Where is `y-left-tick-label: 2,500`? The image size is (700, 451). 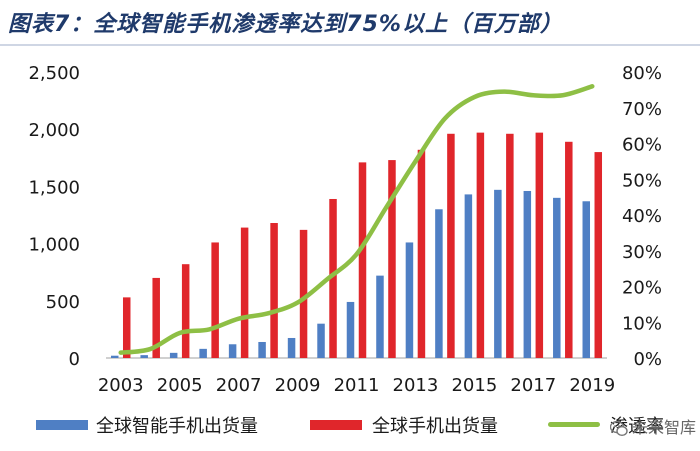 y-left-tick-label: 2,500 is located at coordinates (54, 73).